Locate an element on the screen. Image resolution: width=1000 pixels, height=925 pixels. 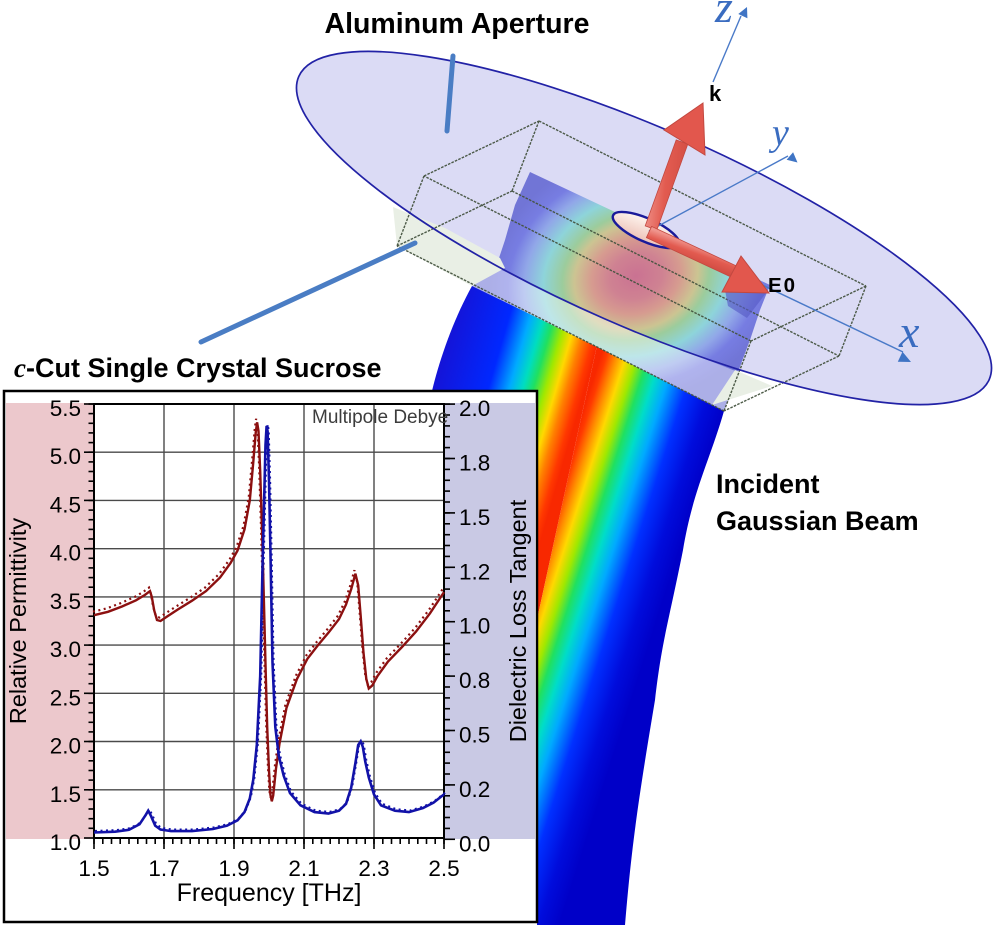
svg-text: 1.7 is located at coordinates (163, 868).